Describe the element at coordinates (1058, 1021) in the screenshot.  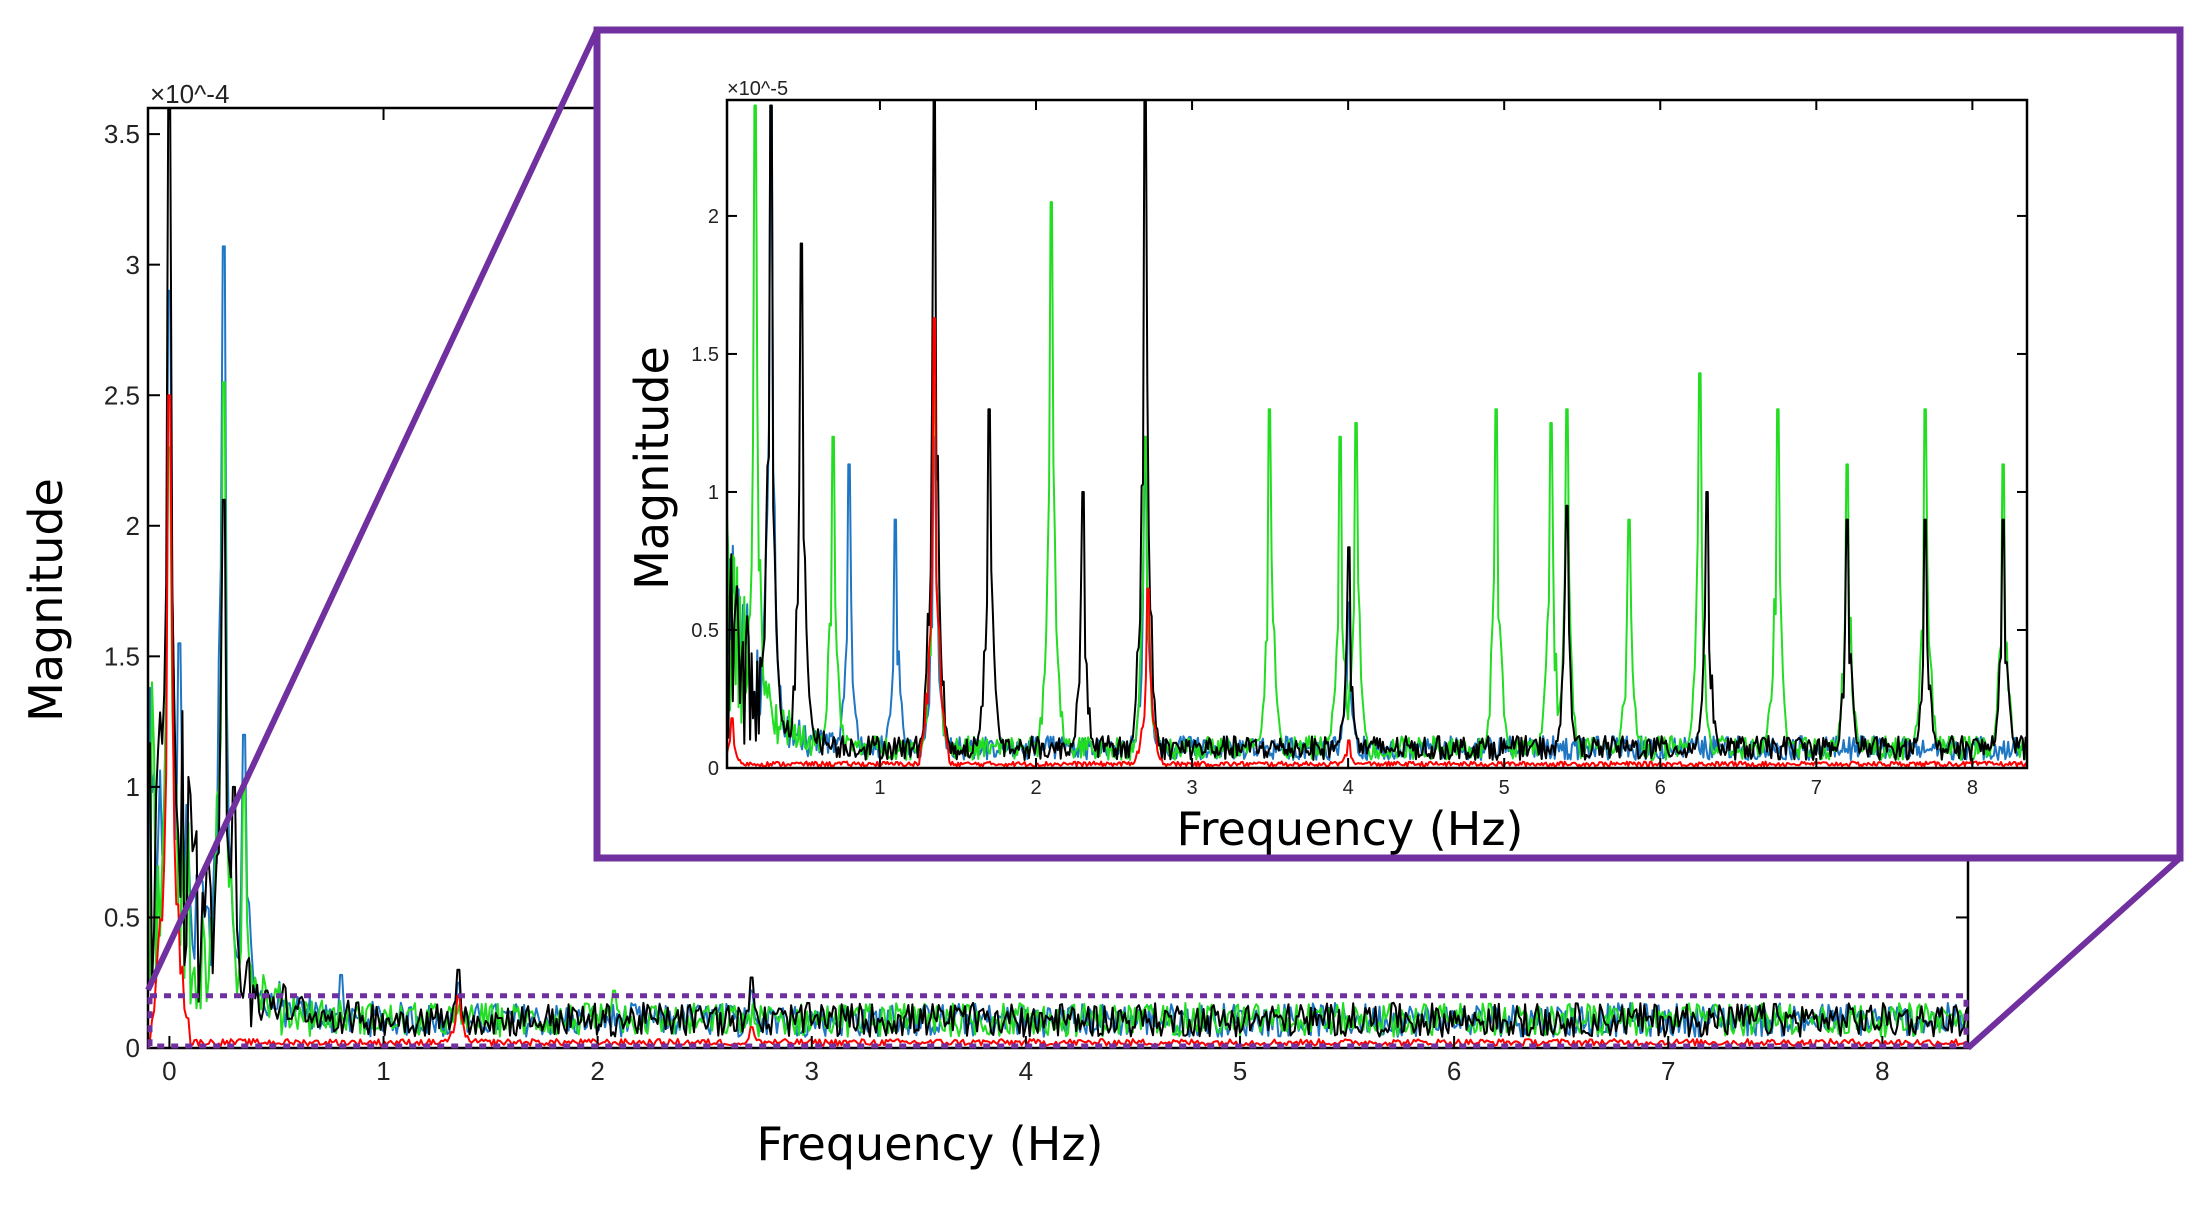
I see `zoom-region-box` at that location.